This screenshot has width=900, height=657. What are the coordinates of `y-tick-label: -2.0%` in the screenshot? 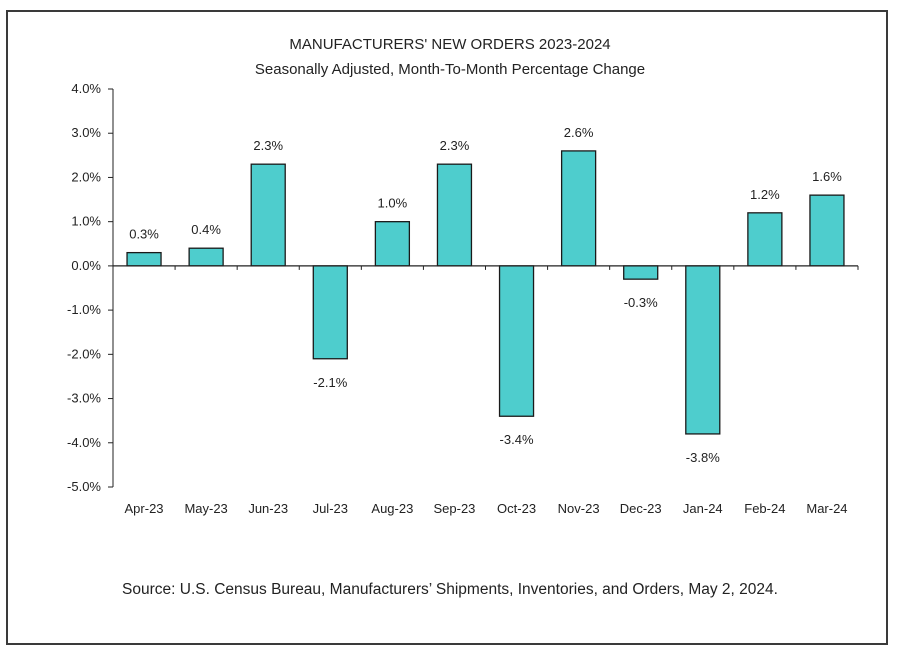 It's located at (84, 353).